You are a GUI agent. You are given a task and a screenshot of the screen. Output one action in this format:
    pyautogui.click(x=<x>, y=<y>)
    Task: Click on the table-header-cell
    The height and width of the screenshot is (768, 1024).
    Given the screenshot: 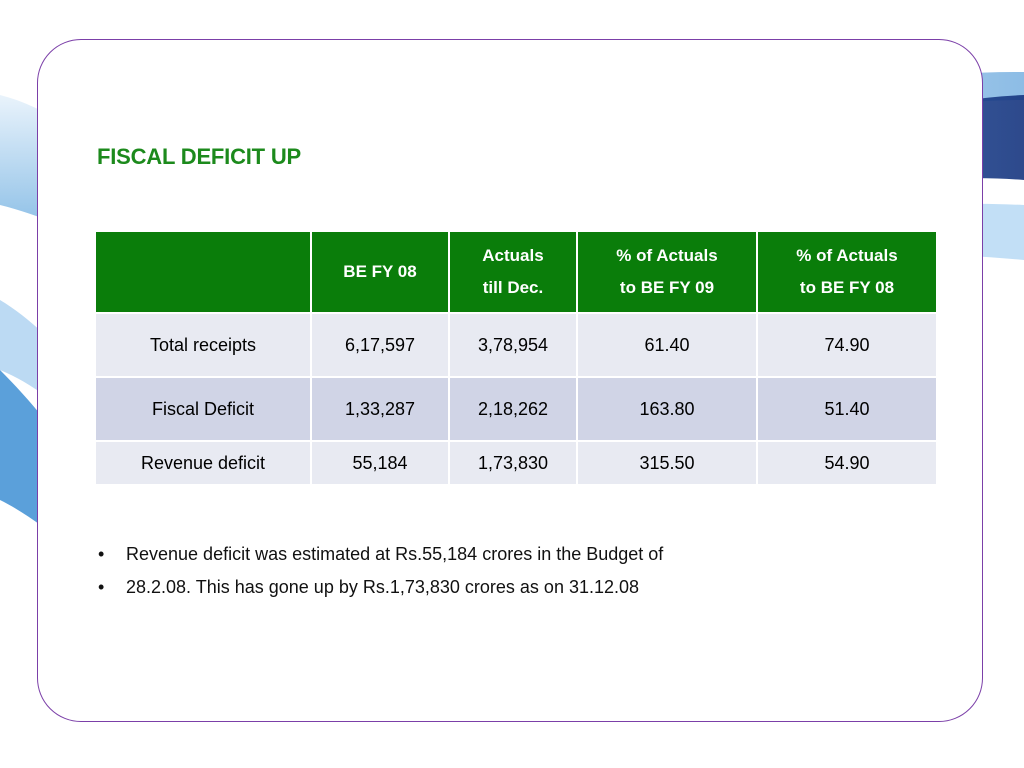 What is the action you would take?
    pyautogui.click(x=203, y=272)
    